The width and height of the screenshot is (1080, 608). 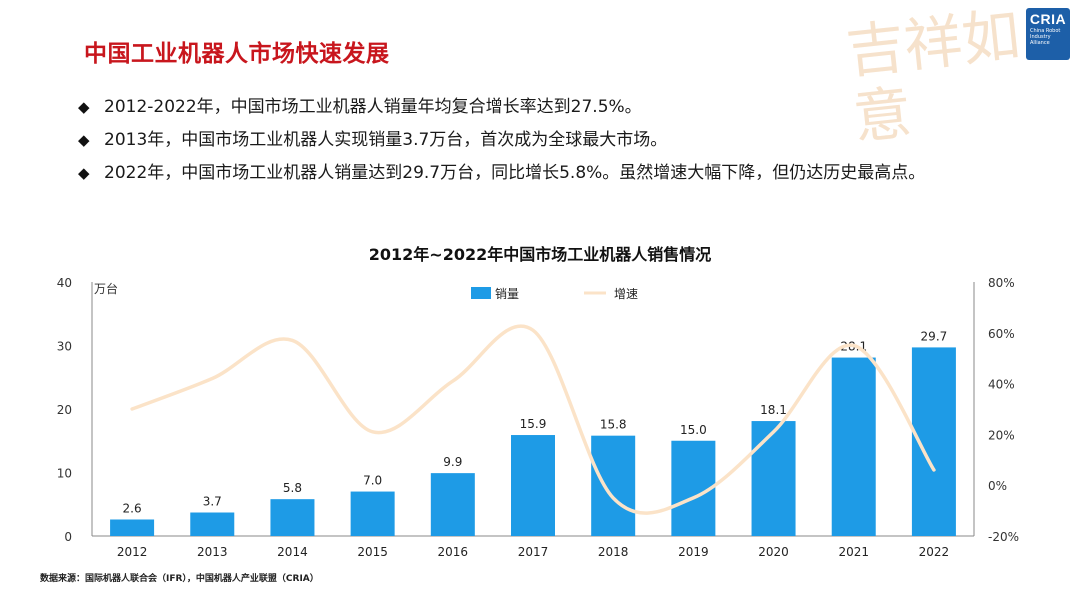 What do you see at coordinates (372, 481) in the screenshot?
I see `bar-value-label: 7.0` at bounding box center [372, 481].